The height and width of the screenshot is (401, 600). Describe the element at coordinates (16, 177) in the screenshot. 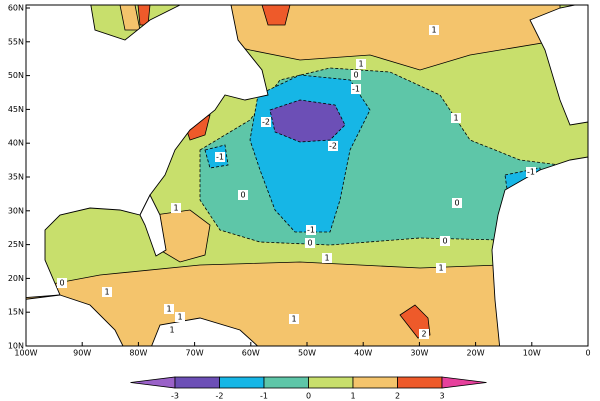

I see `lat-label: 35N` at that location.